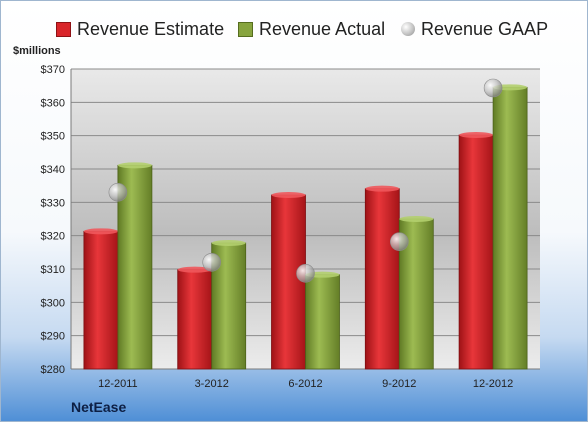 This screenshot has width=588, height=422. Describe the element at coordinates (53, 70) in the screenshot. I see `y-tick-label: $370` at that location.